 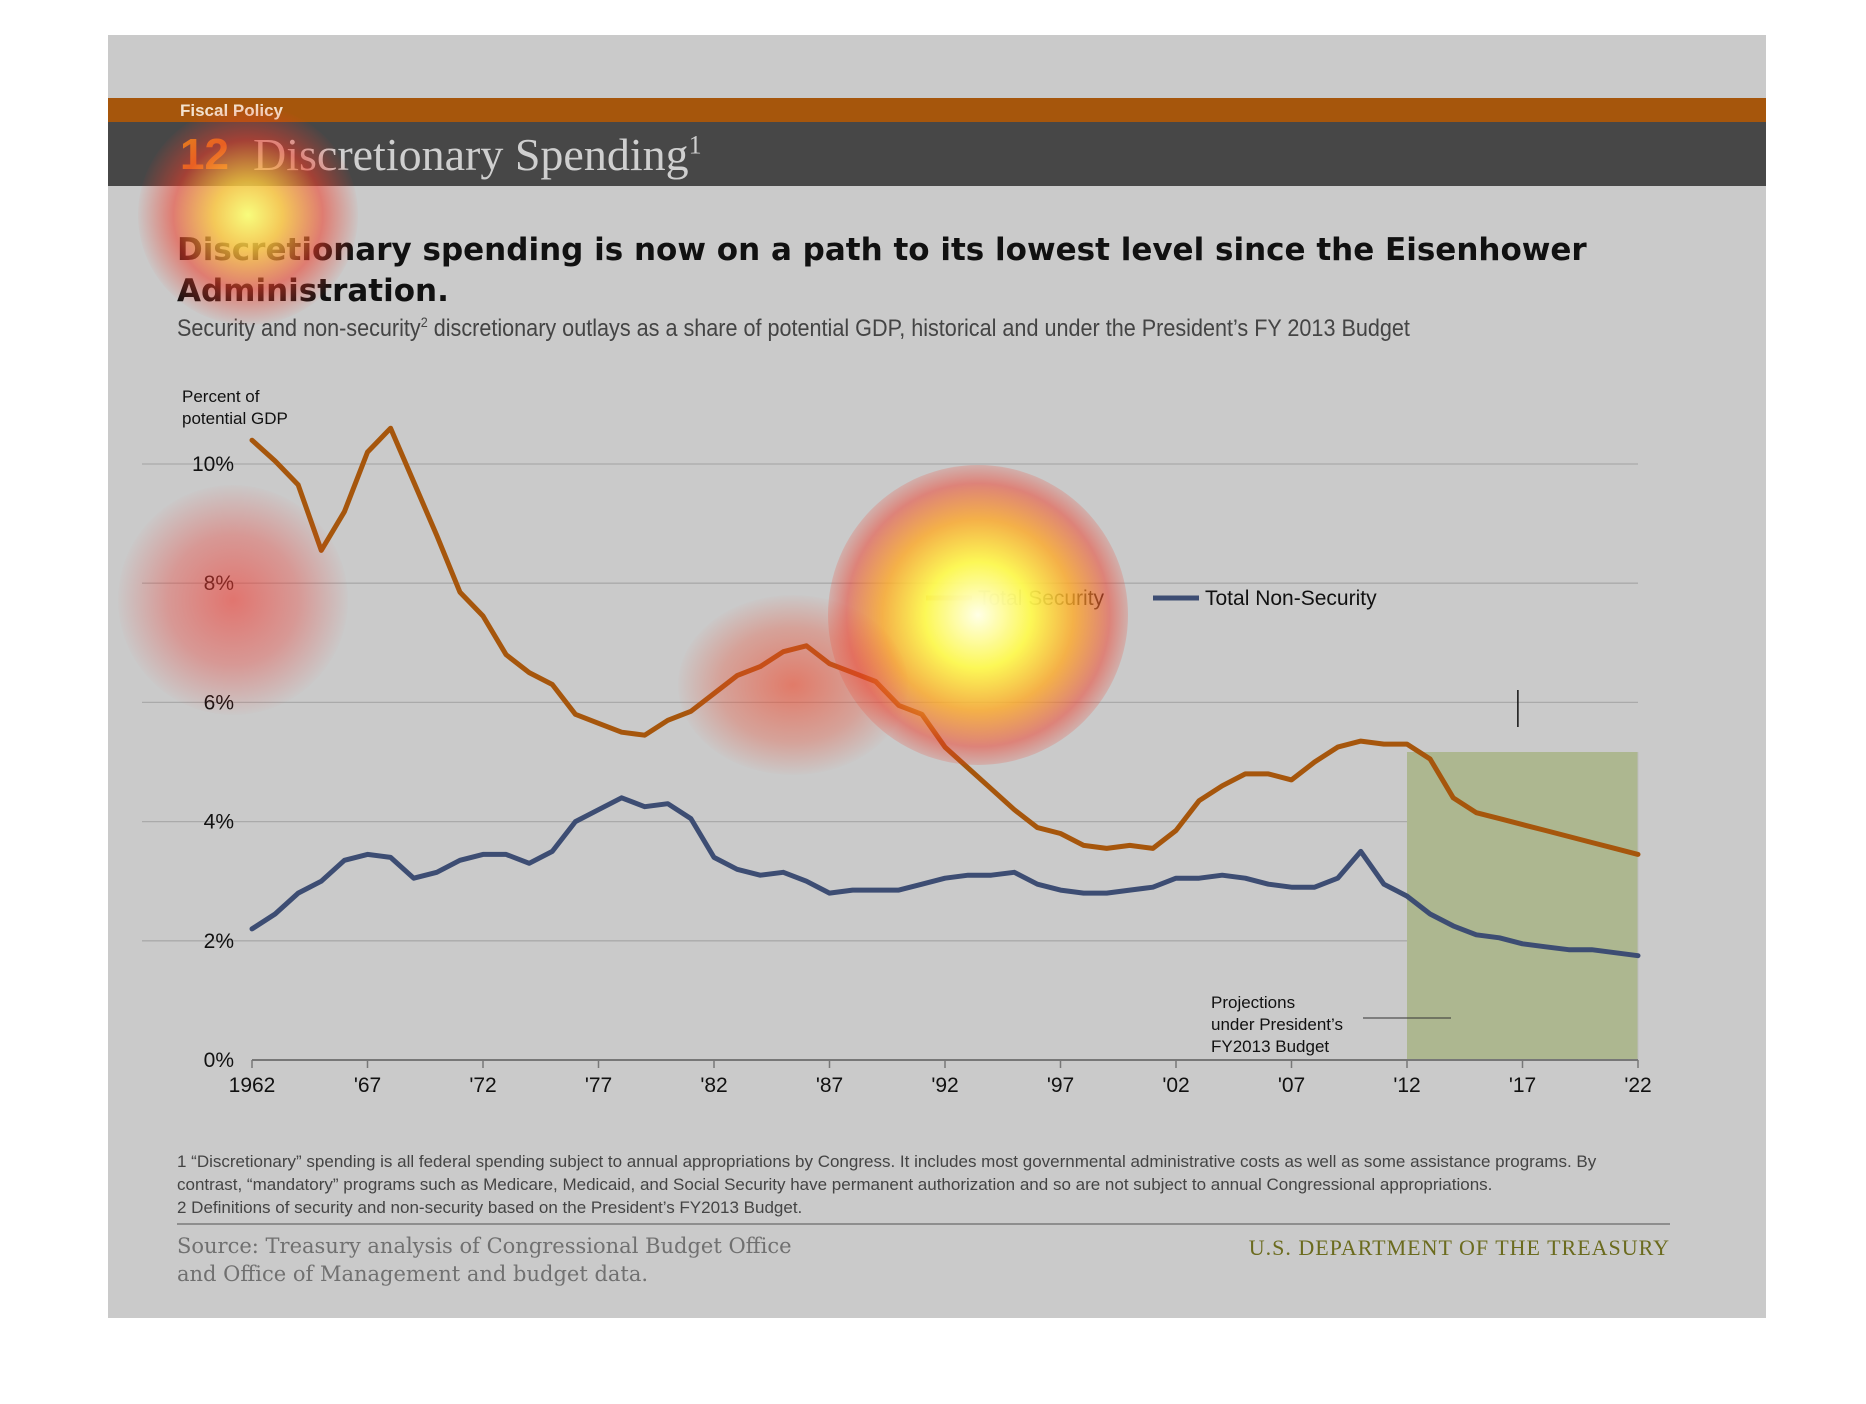 I want to click on x-tick-label: '82, so click(x=713, y=1085).